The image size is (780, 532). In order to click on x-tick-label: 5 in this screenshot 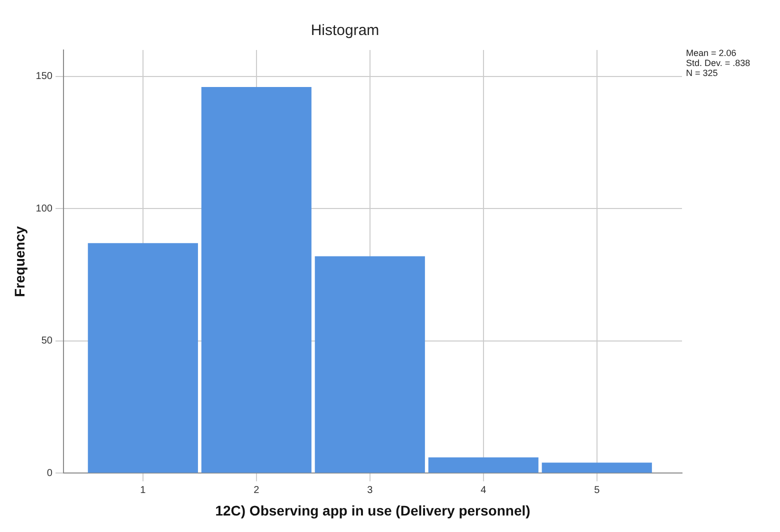, I will do `click(597, 490)`.